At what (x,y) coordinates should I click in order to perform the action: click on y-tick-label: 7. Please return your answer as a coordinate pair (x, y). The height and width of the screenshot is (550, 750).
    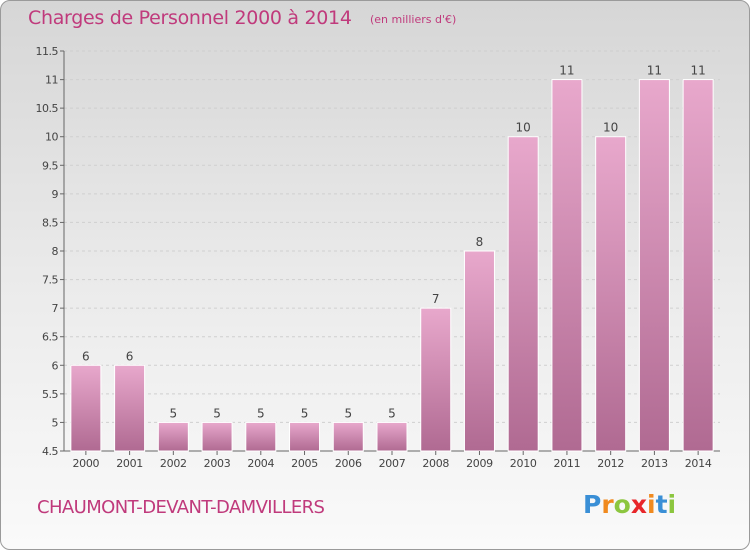
    Looking at the image, I should click on (55, 308).